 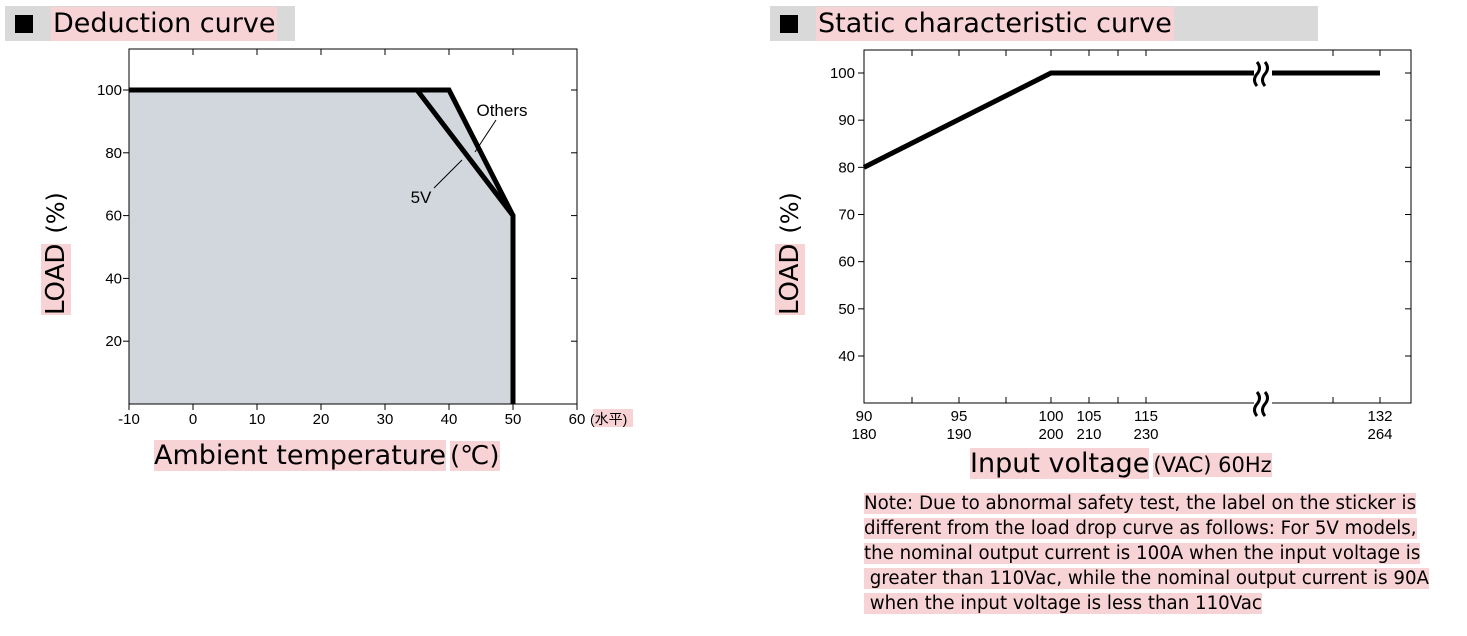 I want to click on x-tick-label: 30, so click(x=385, y=419).